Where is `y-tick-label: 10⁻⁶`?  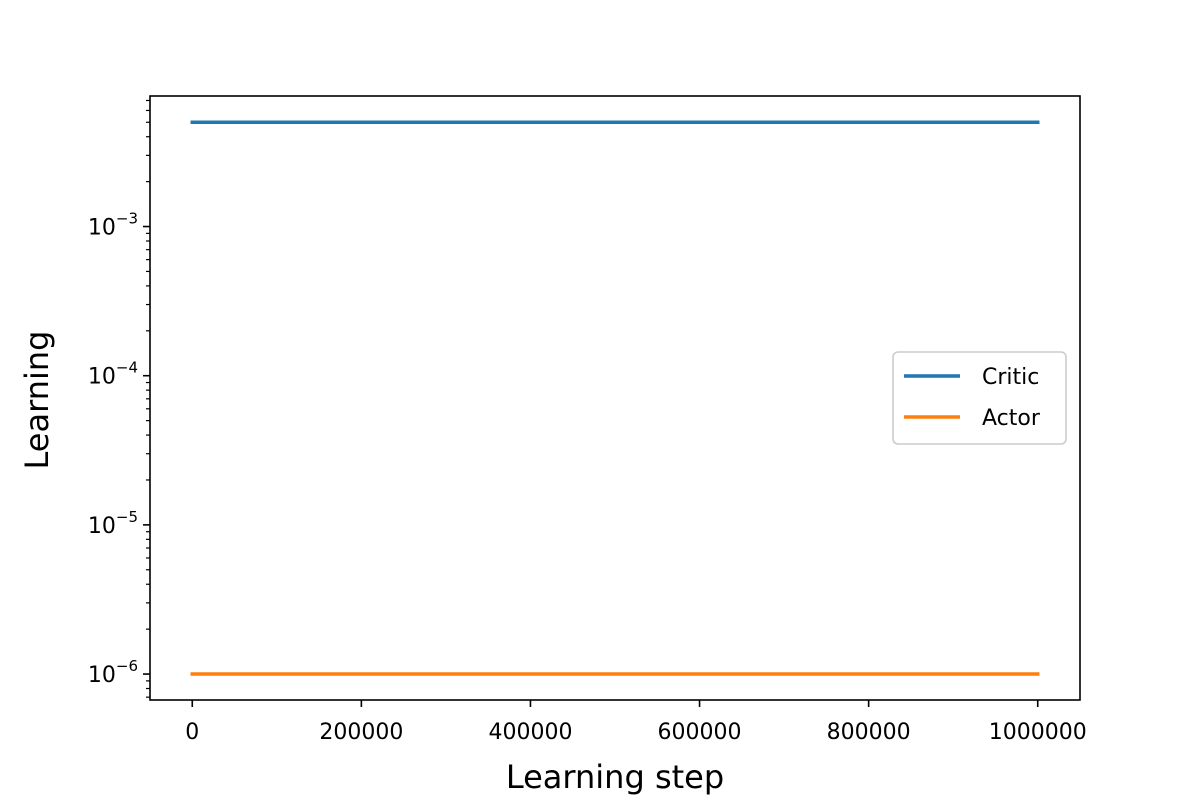 y-tick-label: 10⁻⁶ is located at coordinates (113, 672).